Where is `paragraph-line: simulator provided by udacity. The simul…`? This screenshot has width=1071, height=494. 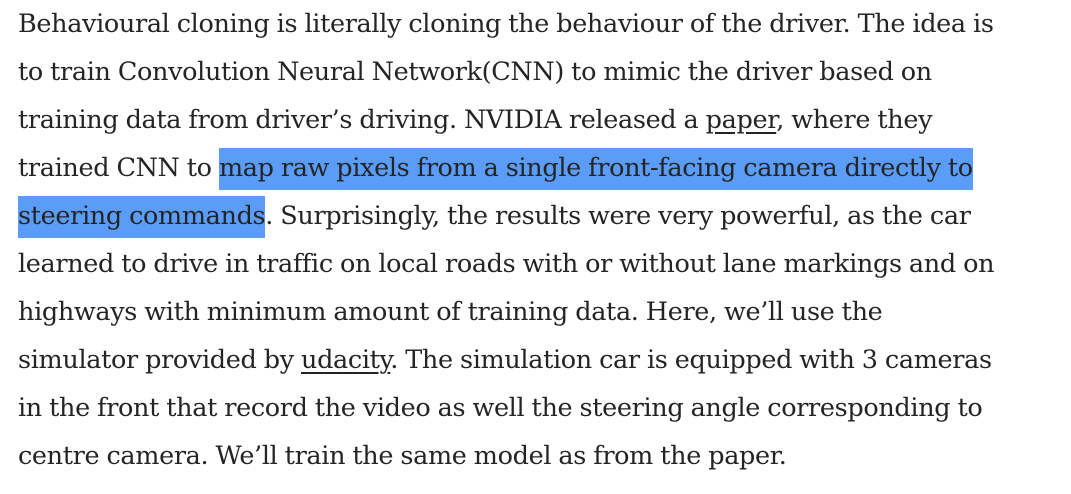
paragraph-line: simulator provided by udacity. The simul… is located at coordinates (538, 360).